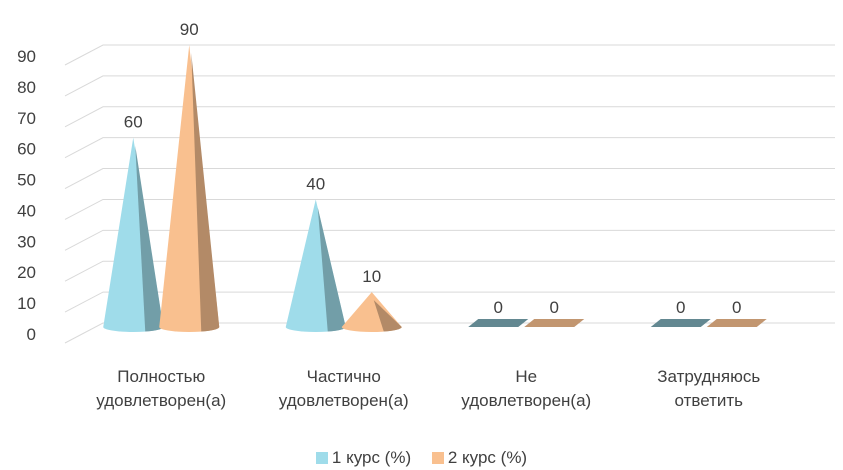 The width and height of the screenshot is (843, 470). What do you see at coordinates (344, 388) in the screenshot?
I see `x-tick-label: Частично удовлетворен(а)` at bounding box center [344, 388].